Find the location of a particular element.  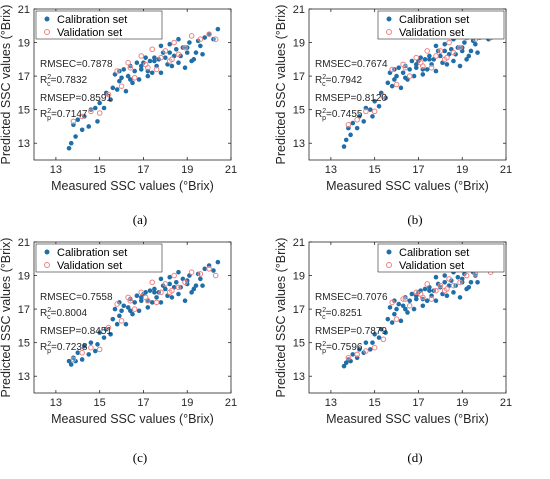

legend-validation-marker is located at coordinates (47, 265).